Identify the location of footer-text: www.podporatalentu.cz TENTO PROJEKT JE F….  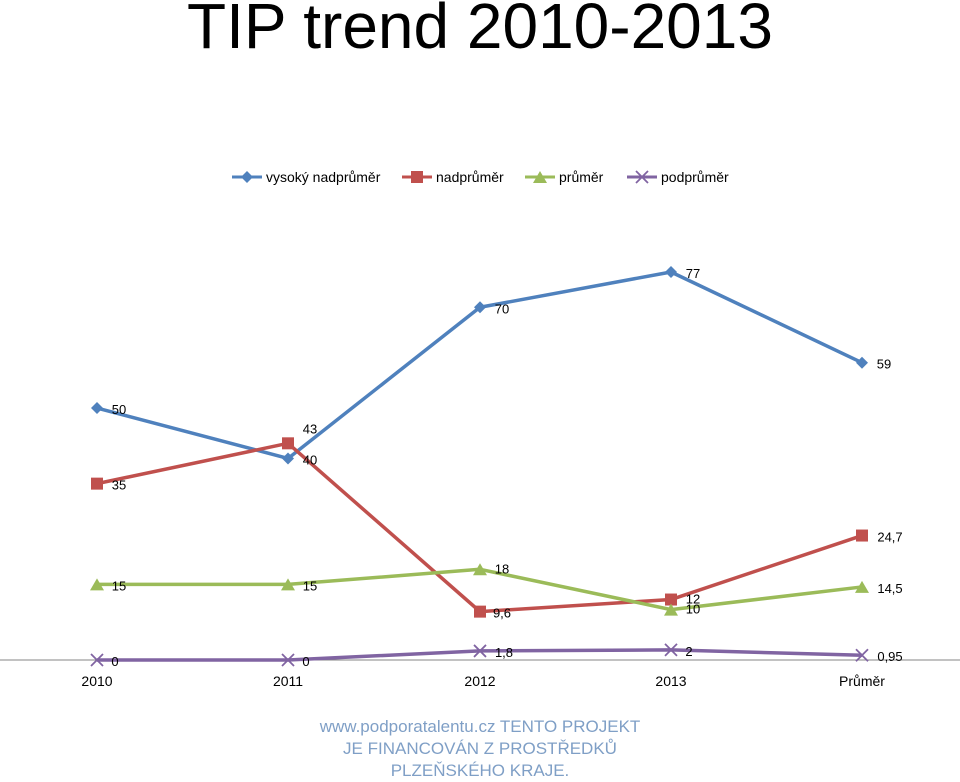
(480, 748).